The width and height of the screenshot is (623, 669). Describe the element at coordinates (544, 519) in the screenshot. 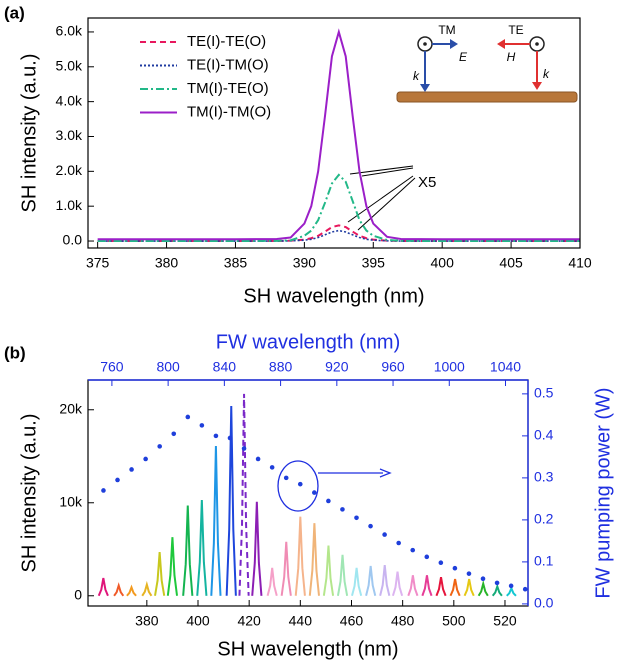

I see `y2-tick-label: 0.2` at that location.